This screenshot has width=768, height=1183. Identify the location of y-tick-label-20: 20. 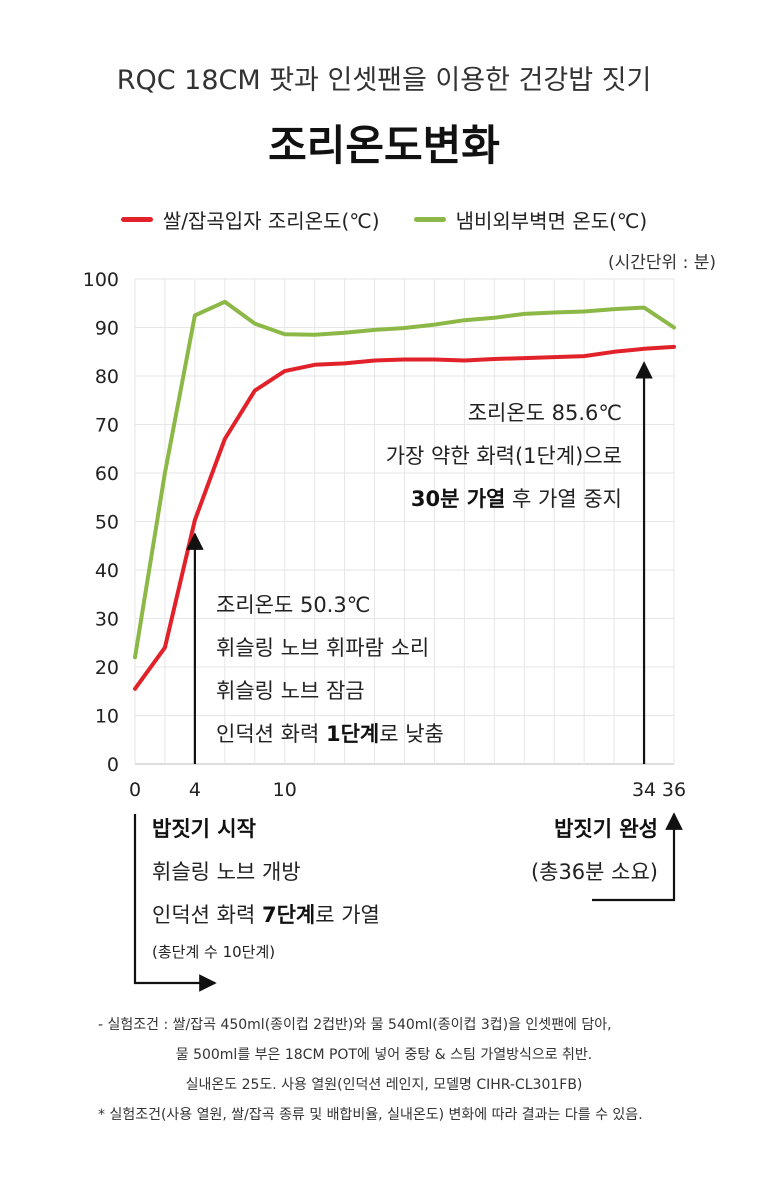
(107, 668).